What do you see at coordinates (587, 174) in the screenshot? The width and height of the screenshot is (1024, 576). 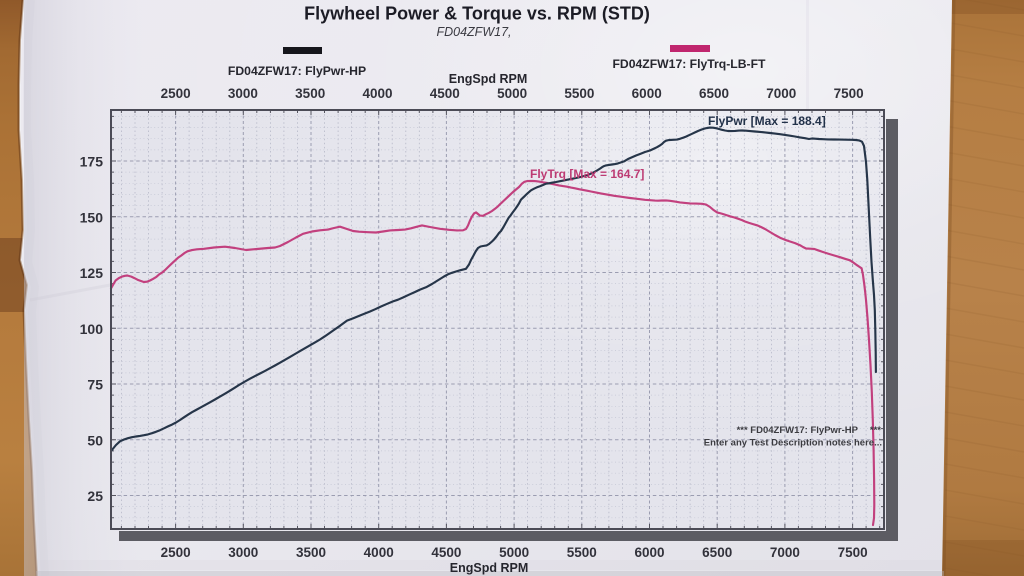 I see `svg-text: FlyTrq [Max = 164.7]` at bounding box center [587, 174].